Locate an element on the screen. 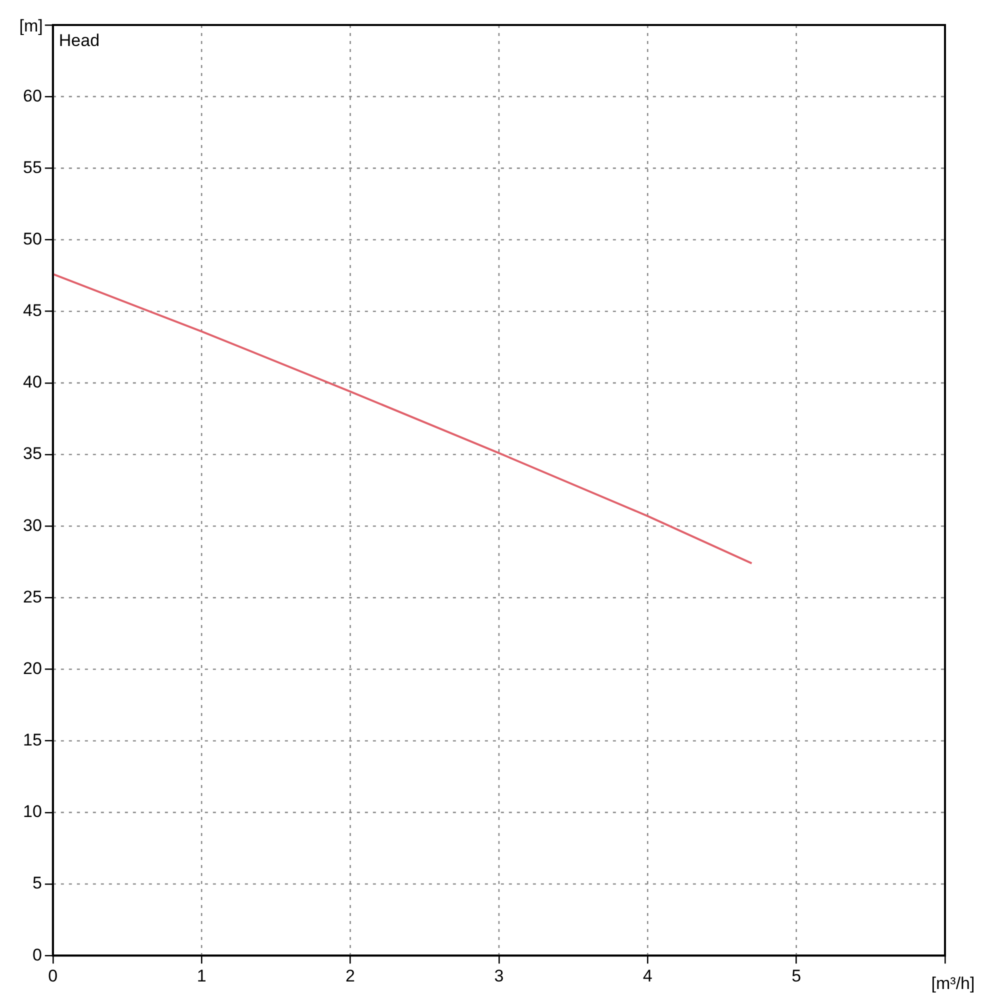  y-tick-label: 60 is located at coordinates (32, 96).